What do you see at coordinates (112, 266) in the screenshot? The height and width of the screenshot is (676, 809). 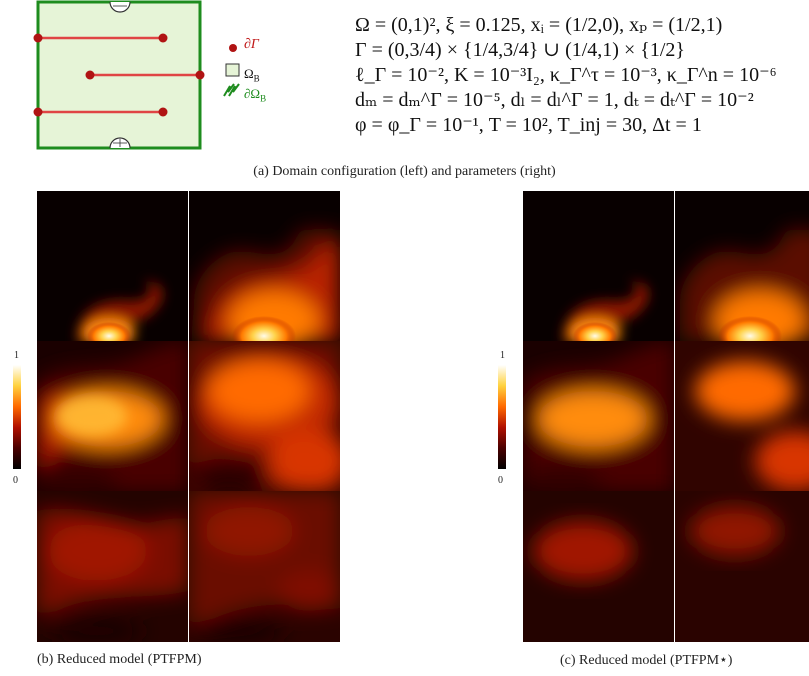 I see `field-b-t1` at bounding box center [112, 266].